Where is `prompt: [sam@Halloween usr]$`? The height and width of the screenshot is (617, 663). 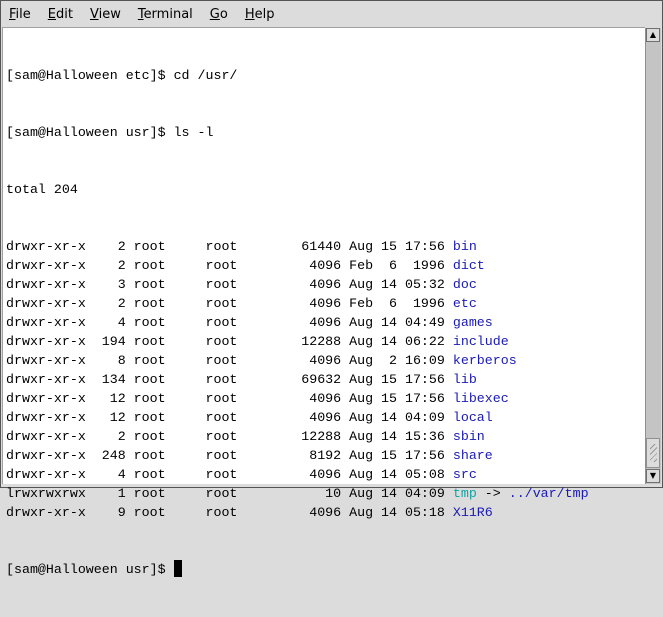 prompt: [sam@Halloween usr]$ is located at coordinates (90, 569).